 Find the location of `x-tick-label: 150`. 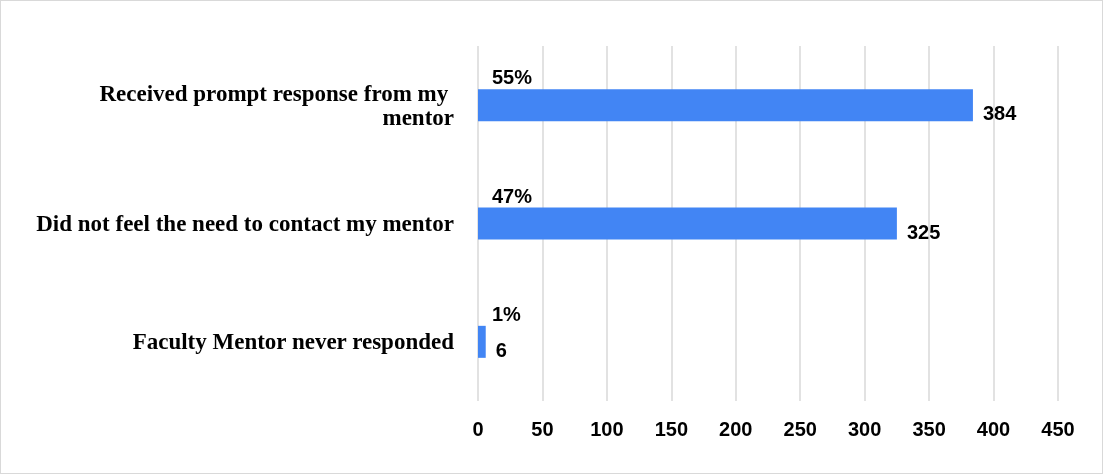

x-tick-label: 150 is located at coordinates (671, 429).